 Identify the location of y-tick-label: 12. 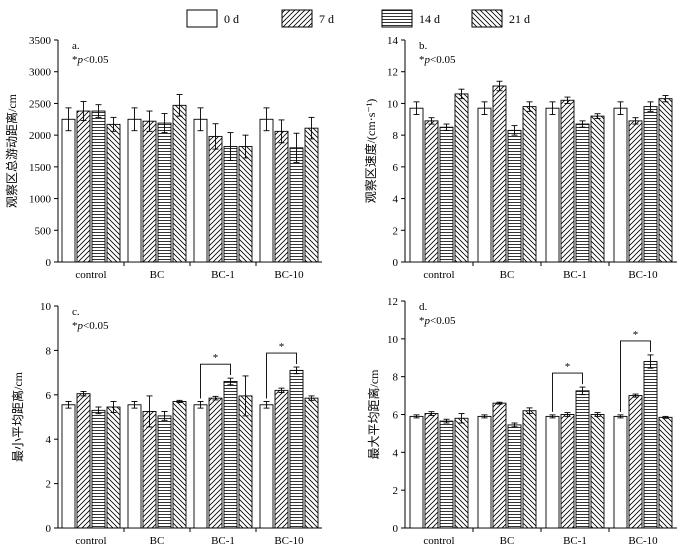
(392, 302).